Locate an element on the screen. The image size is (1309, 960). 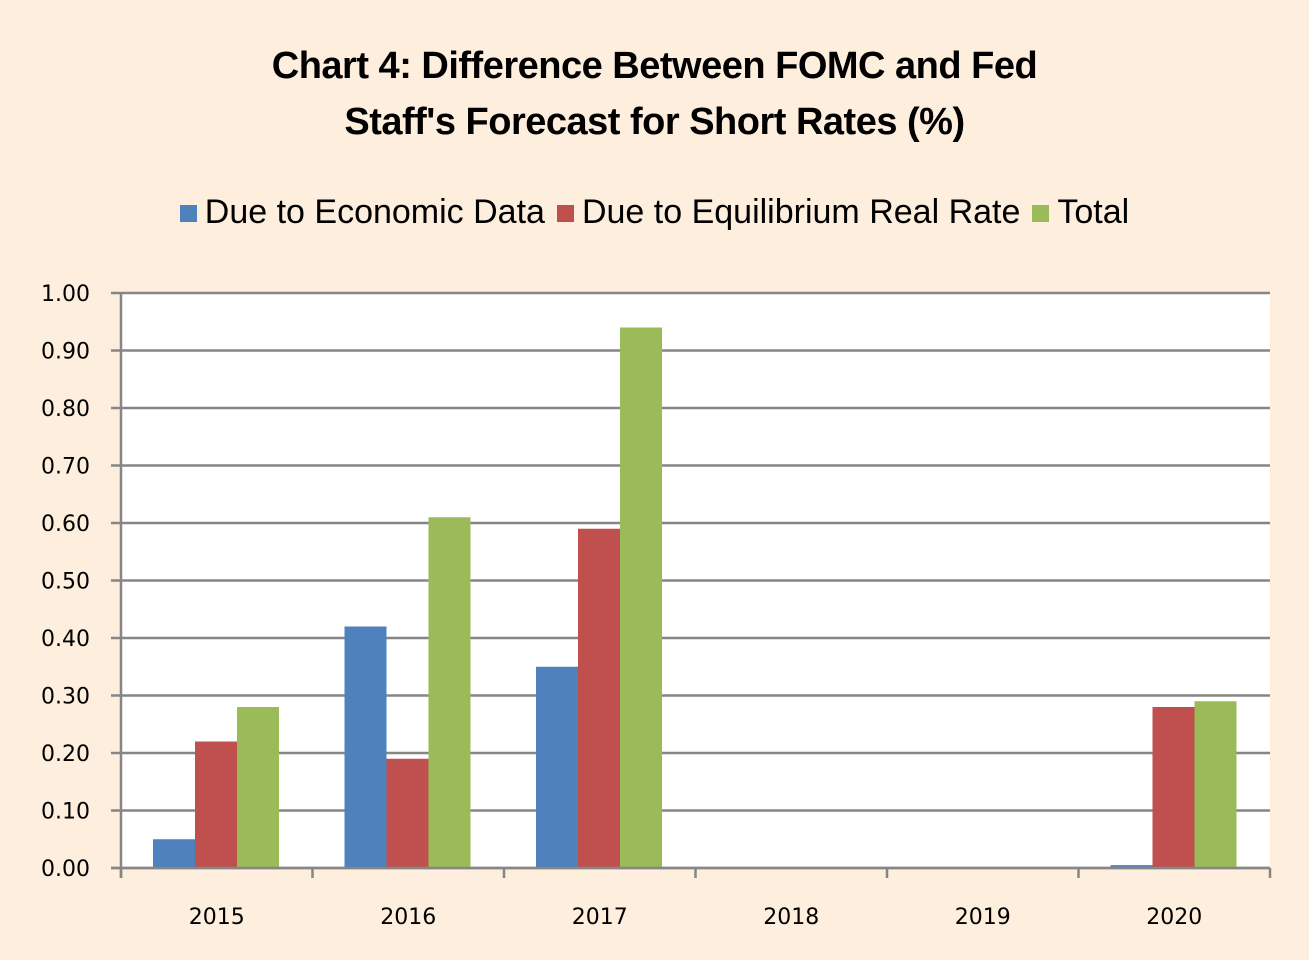
chart-title-line-2: Staff's Forecast for Short Rates (%) is located at coordinates (654, 122).